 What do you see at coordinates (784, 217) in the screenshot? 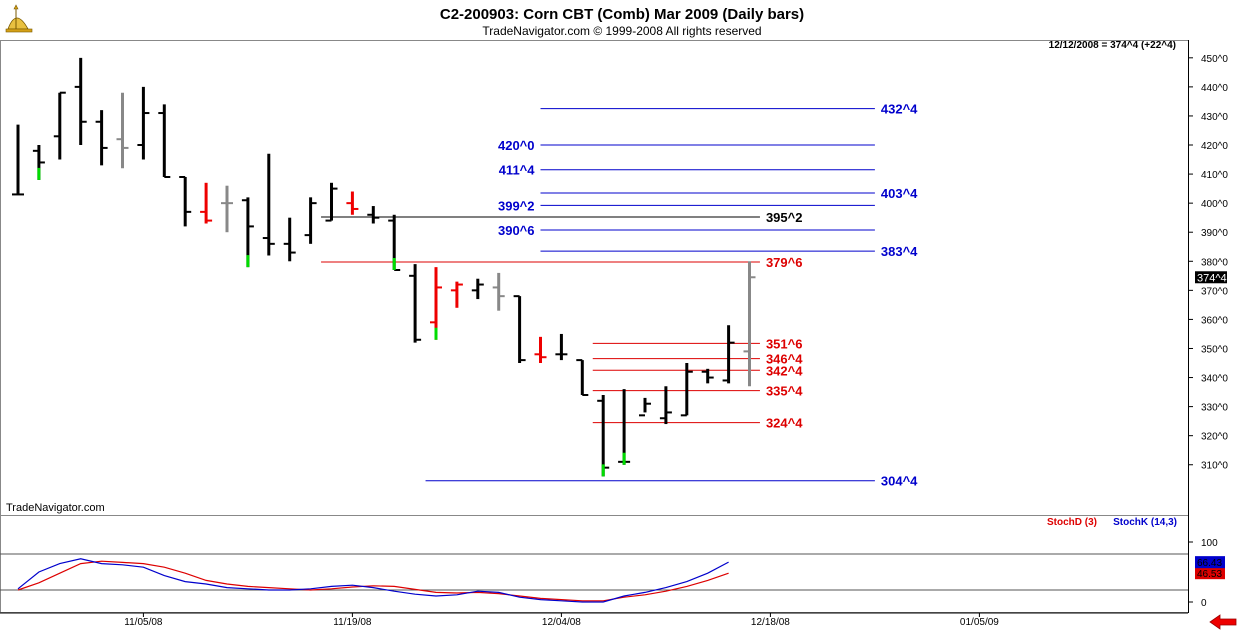
I see `level-label: 395^2` at bounding box center [784, 217].